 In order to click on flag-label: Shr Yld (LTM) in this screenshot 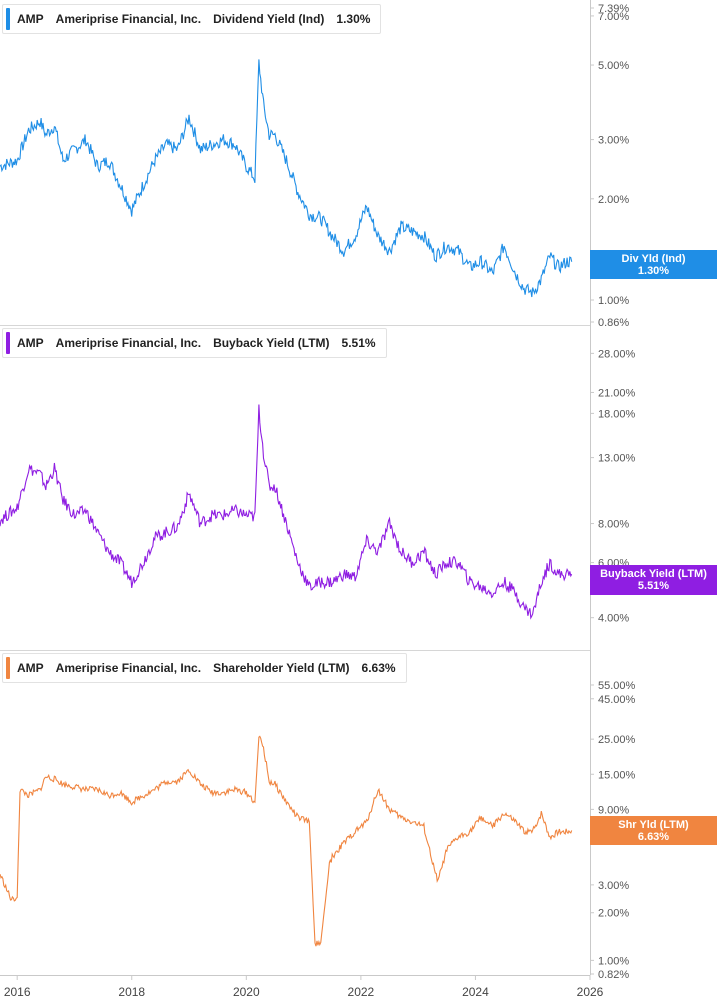, I will do `click(653, 825)`.